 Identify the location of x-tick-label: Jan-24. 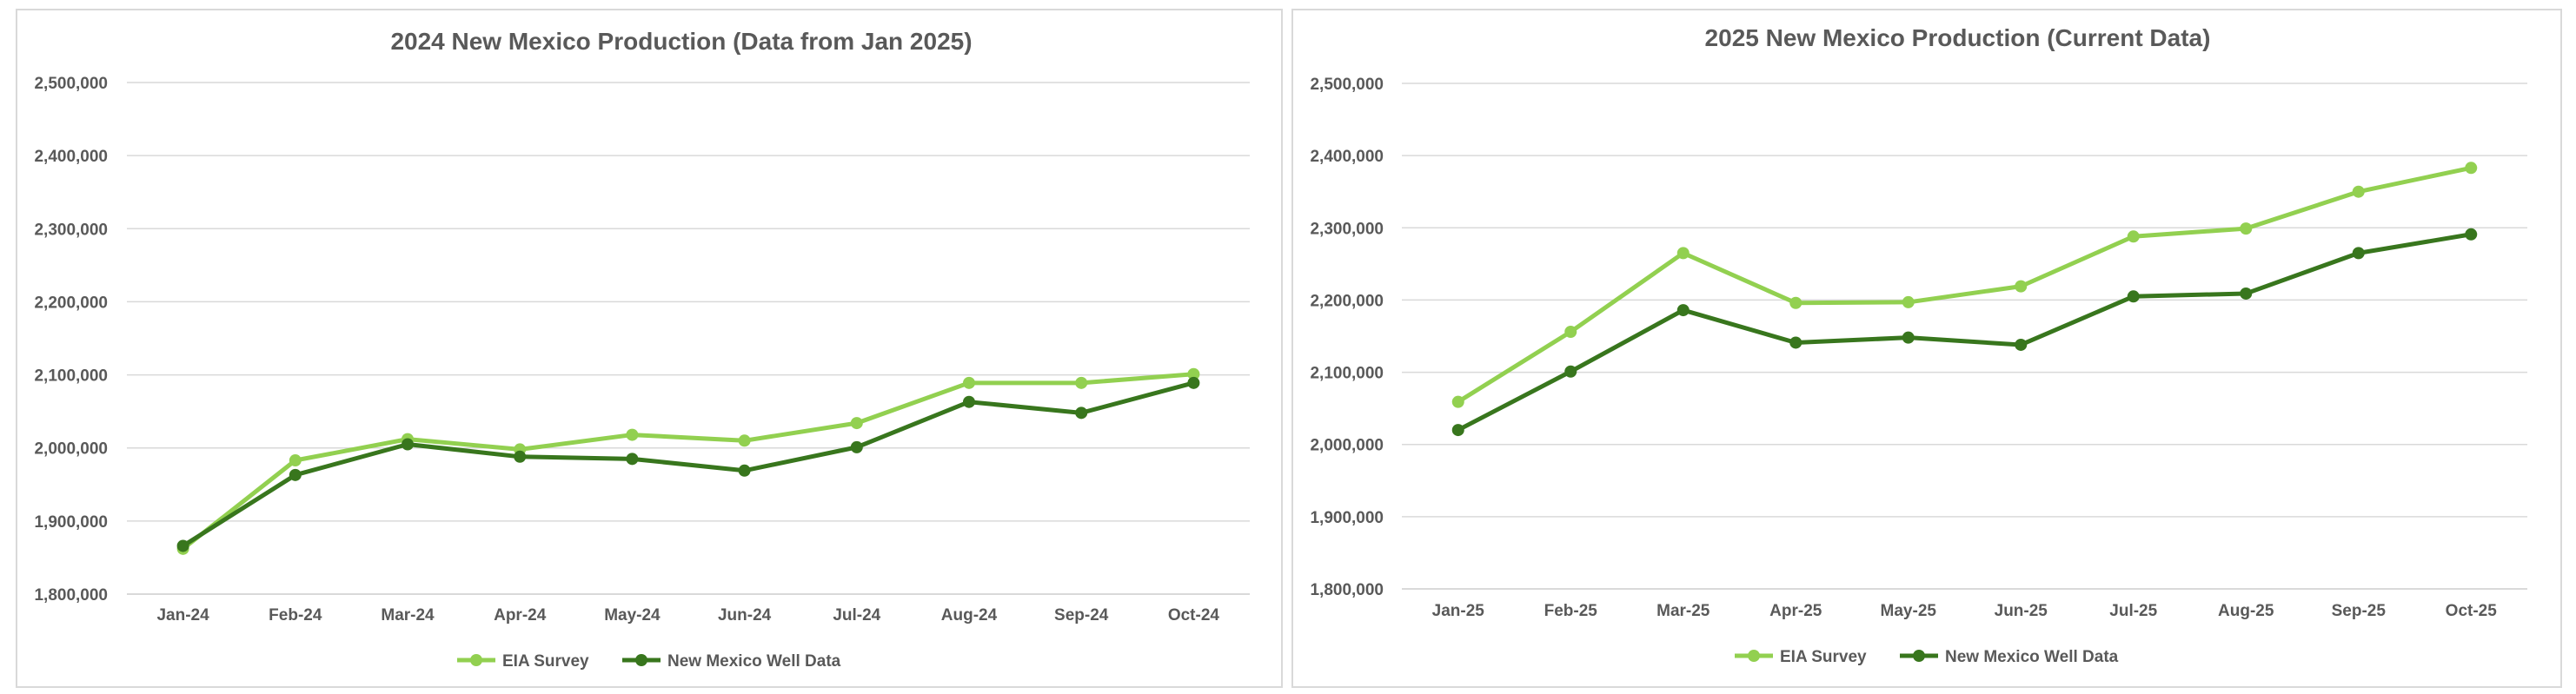
(183, 615).